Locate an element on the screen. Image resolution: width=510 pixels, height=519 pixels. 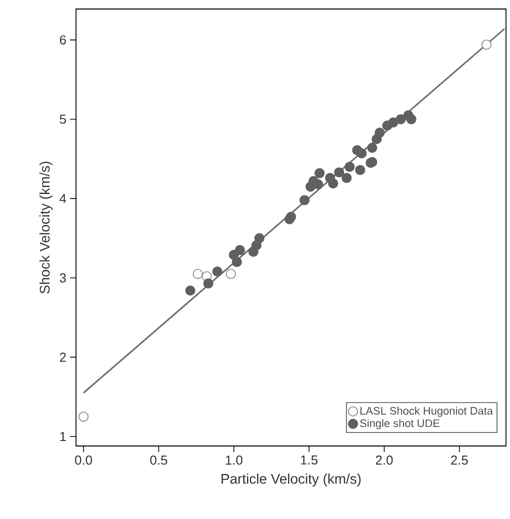
y-tick-label: 2 is located at coordinates (63, 357).